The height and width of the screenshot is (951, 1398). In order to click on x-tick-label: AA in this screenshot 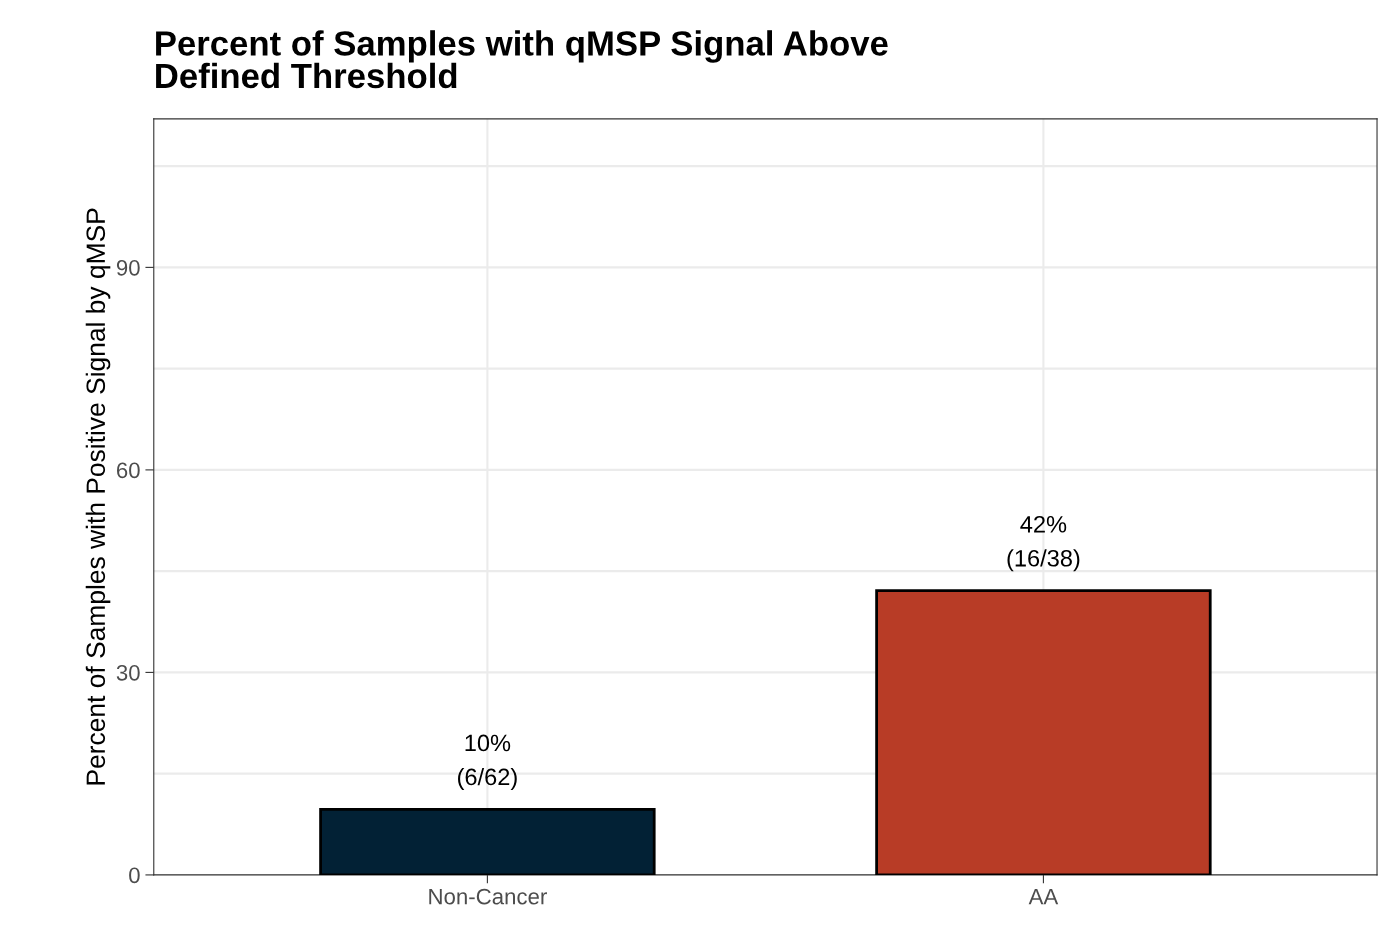, I will do `click(1043, 896)`.